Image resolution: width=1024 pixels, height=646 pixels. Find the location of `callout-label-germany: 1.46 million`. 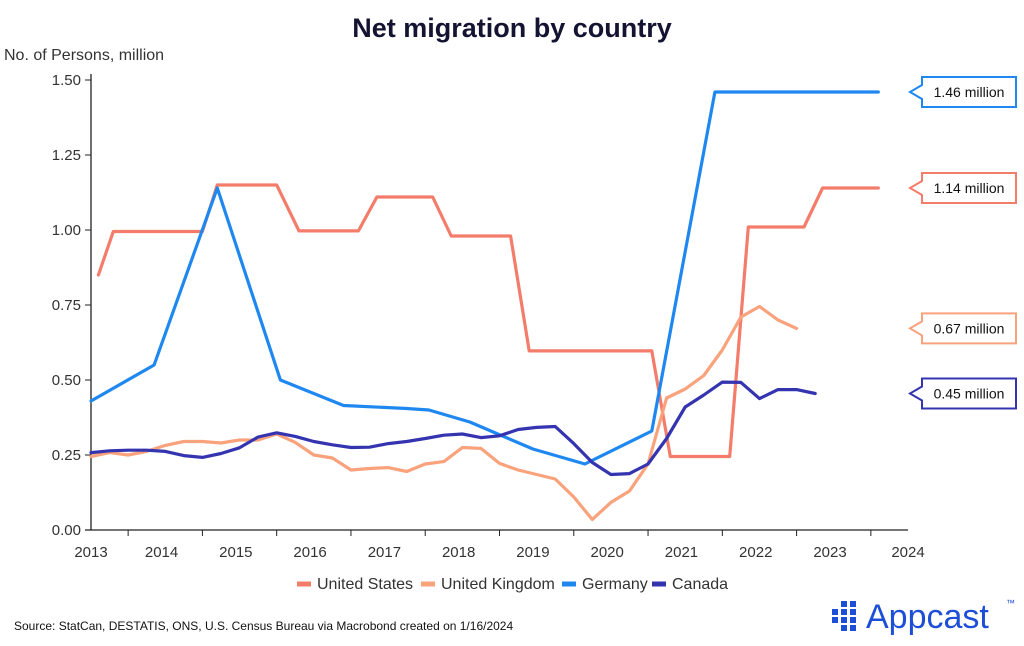

callout-label-germany: 1.46 million is located at coordinates (969, 92).